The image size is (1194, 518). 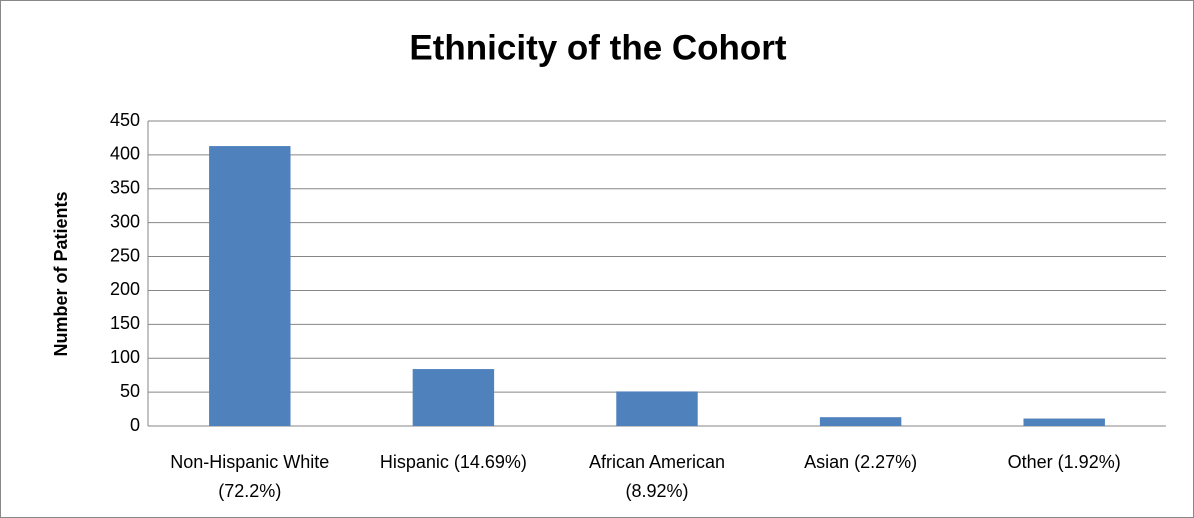 What do you see at coordinates (135, 425) in the screenshot?
I see `y-tick-label: 0` at bounding box center [135, 425].